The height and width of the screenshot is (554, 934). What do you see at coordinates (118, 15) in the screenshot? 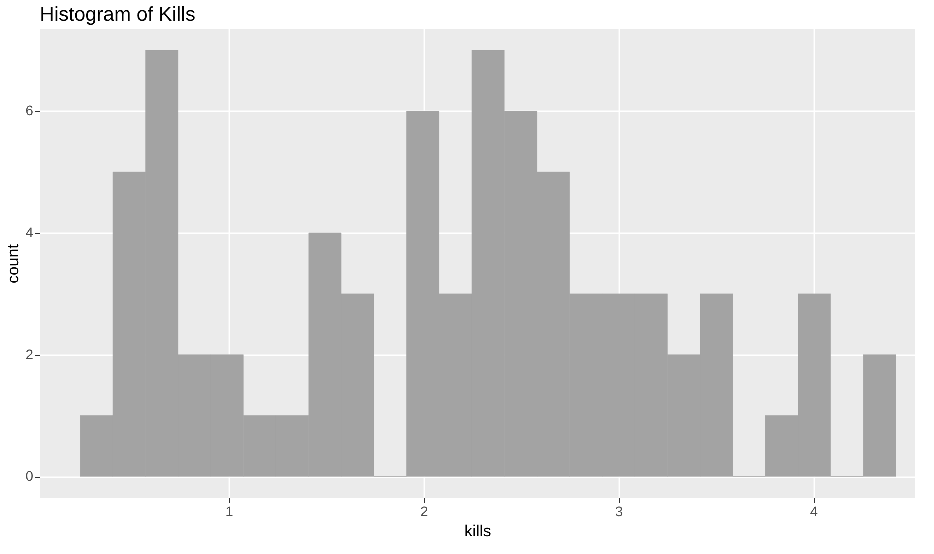
I see `chart-title: Histogram of Kills` at bounding box center [118, 15].